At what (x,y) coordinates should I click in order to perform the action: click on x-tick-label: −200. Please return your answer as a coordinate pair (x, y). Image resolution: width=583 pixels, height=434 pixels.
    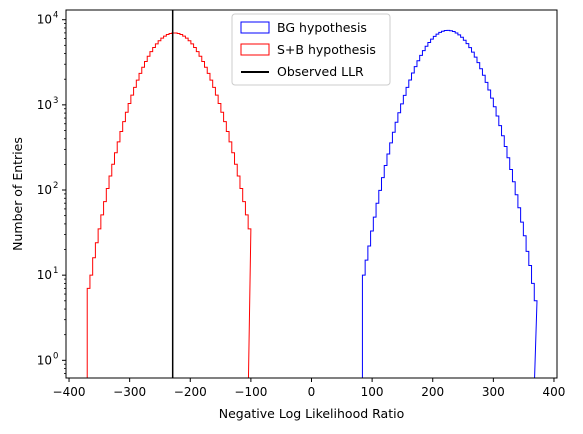
    Looking at the image, I should click on (190, 392).